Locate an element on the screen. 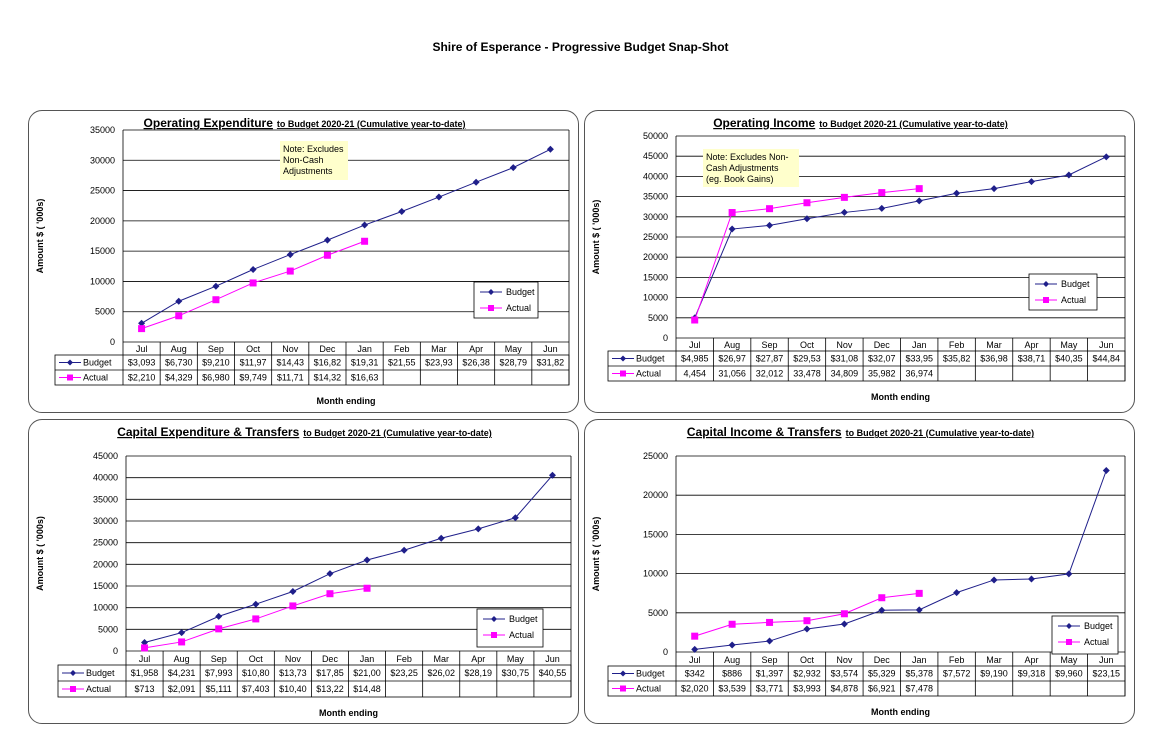  table-cell: $21,00 is located at coordinates (367, 673).